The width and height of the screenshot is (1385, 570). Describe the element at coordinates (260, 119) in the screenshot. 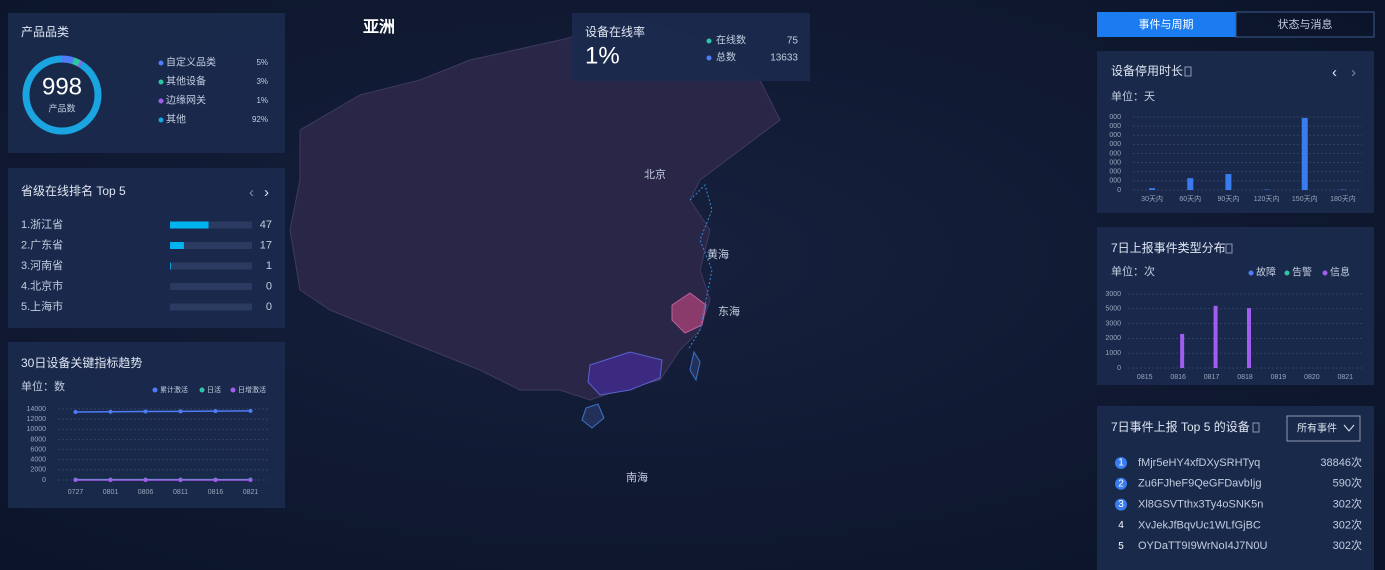

I see `legend-value: 92%` at that location.